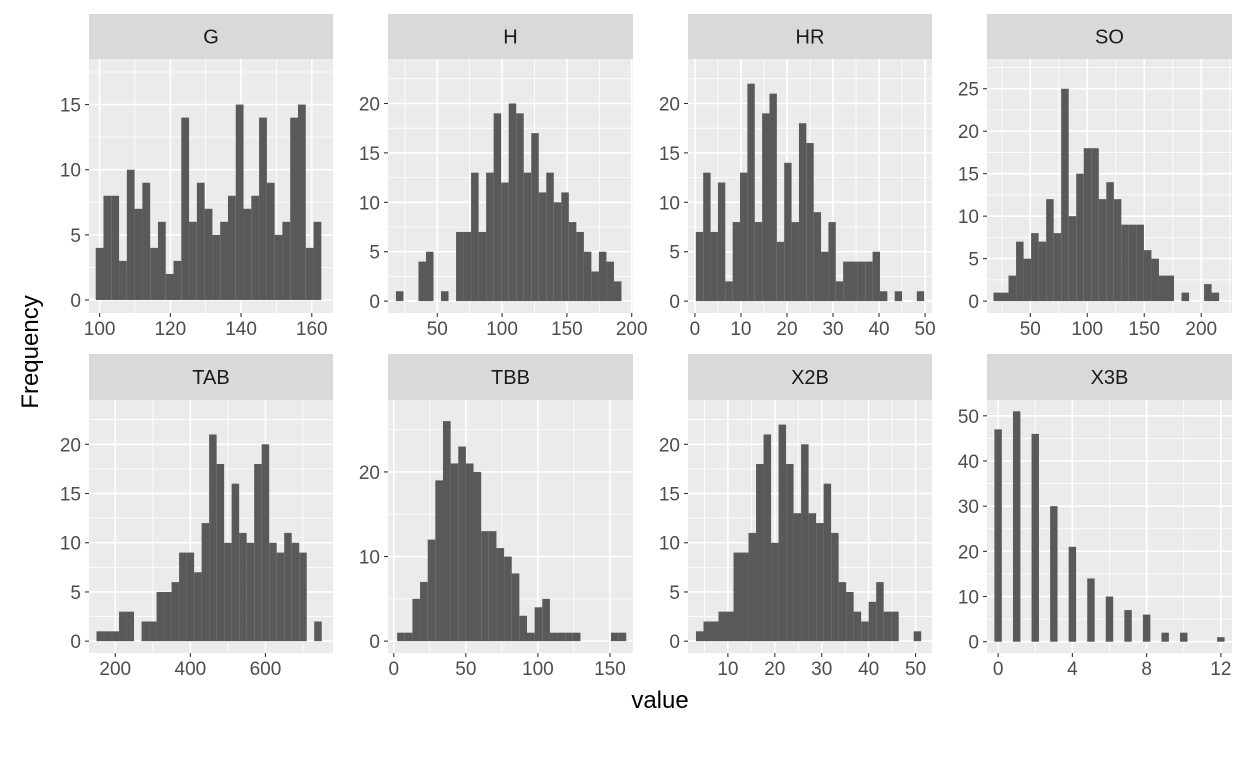 The image size is (1248, 768). I want to click on strip-label-g: G, so click(211, 38).